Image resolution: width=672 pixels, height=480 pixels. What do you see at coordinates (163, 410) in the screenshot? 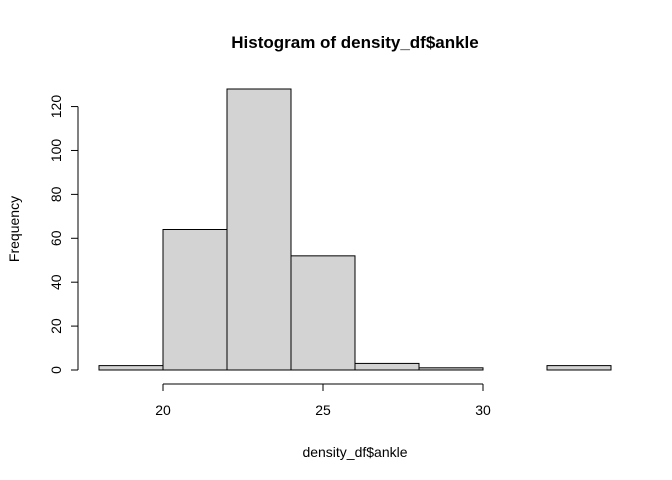
I see `x-tick-label-20: 20` at bounding box center [163, 410].